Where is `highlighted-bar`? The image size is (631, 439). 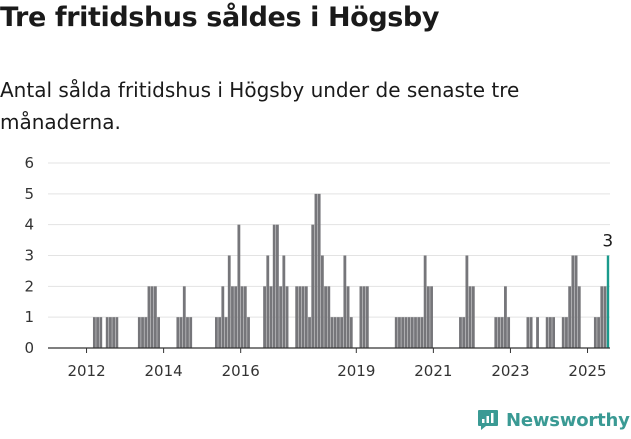
highlighted-bar is located at coordinates (608, 301).